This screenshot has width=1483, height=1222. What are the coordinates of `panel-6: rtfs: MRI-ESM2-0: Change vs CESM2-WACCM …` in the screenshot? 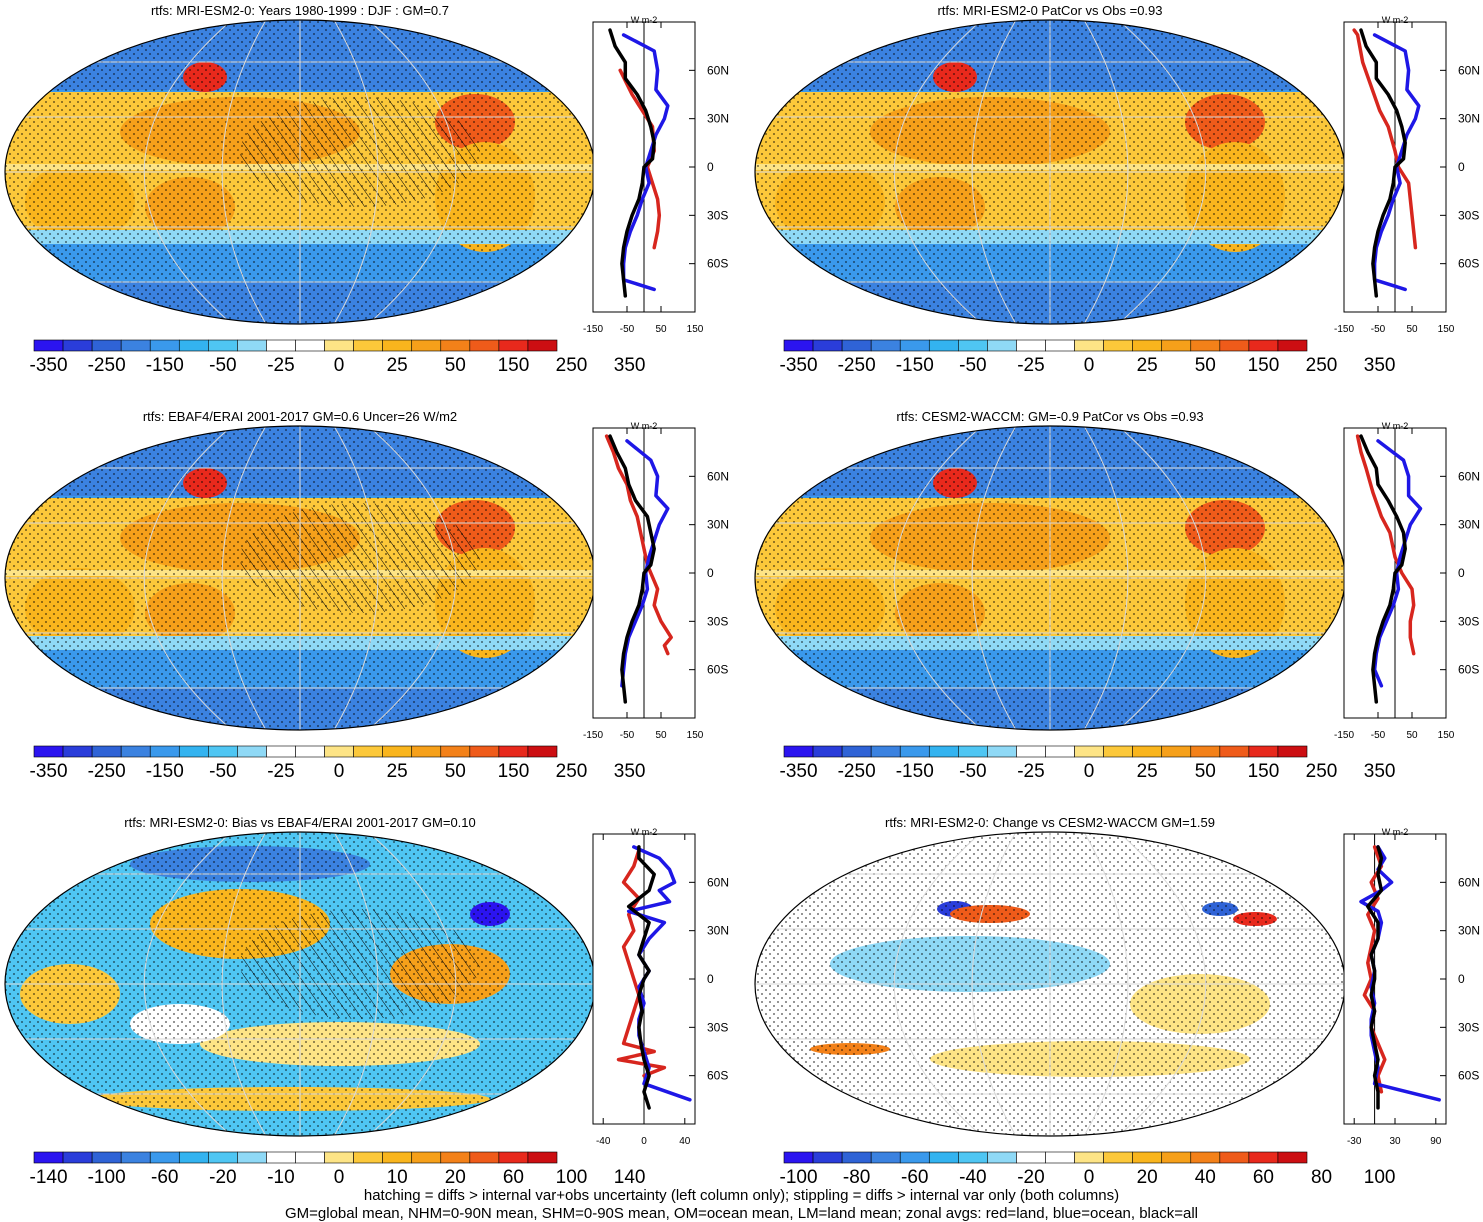 It's located at (1117, 1001).